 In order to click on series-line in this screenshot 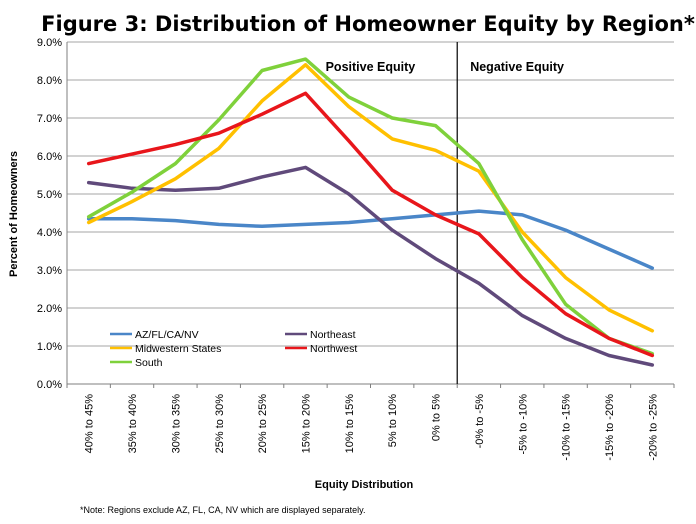, I will do `click(370, 239)`.